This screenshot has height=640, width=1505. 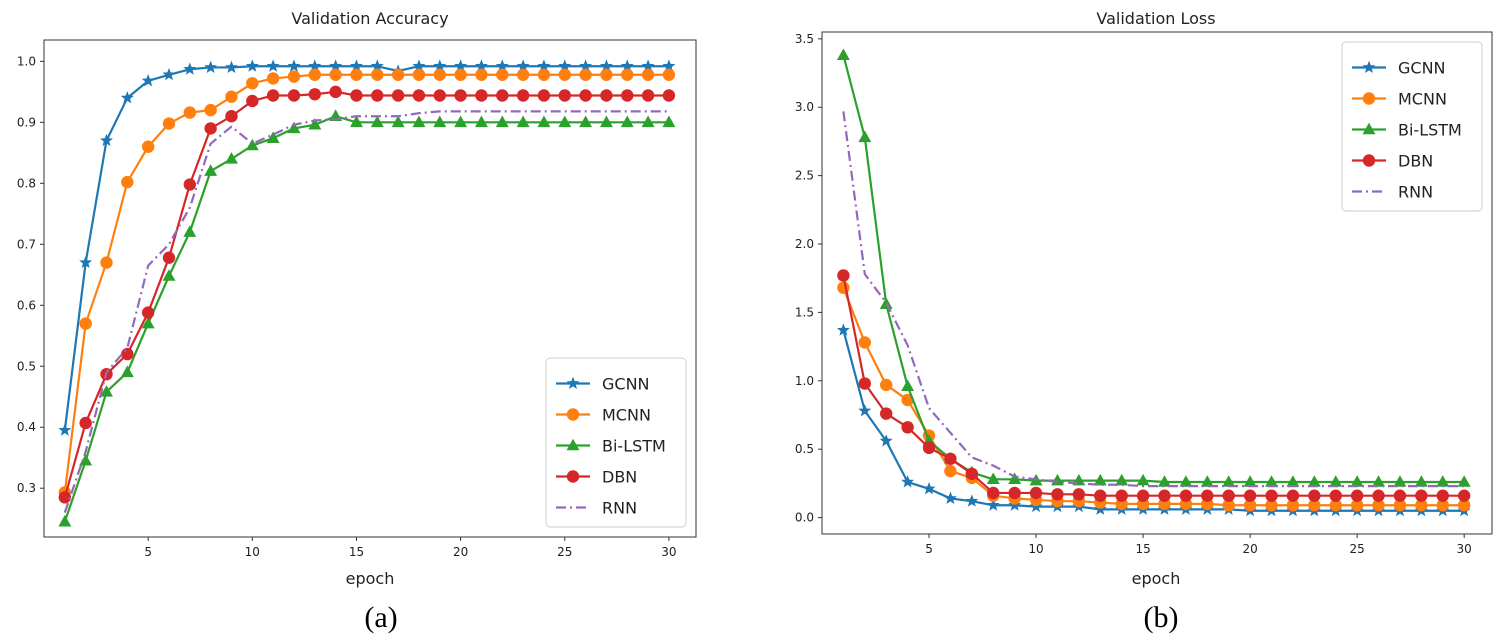 What do you see at coordinates (596, 508) in the screenshot?
I see `accuracy-legend-item-rnn: RNN` at bounding box center [596, 508].